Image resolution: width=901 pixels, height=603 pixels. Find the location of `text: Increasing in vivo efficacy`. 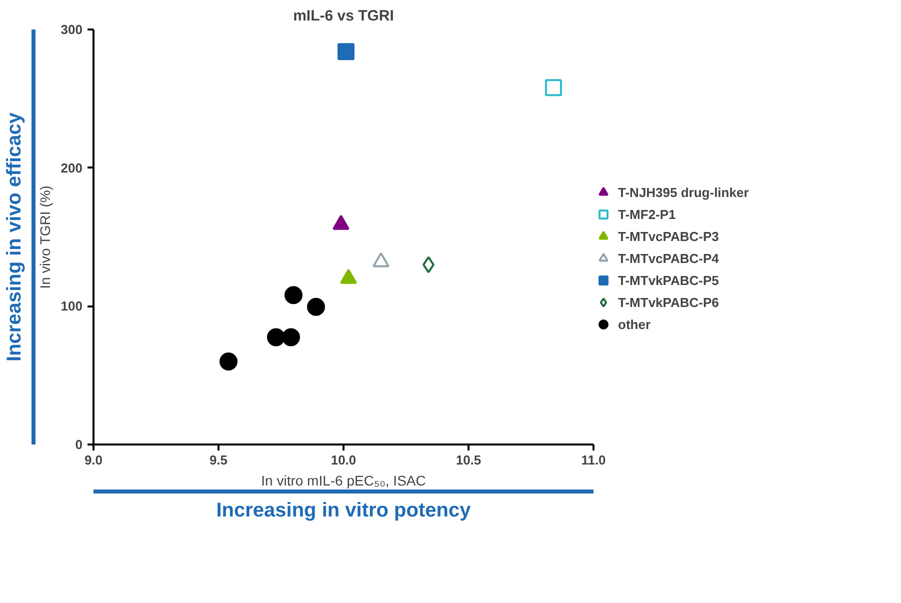

text: Increasing in vivo efficacy is located at coordinates (15, 237).